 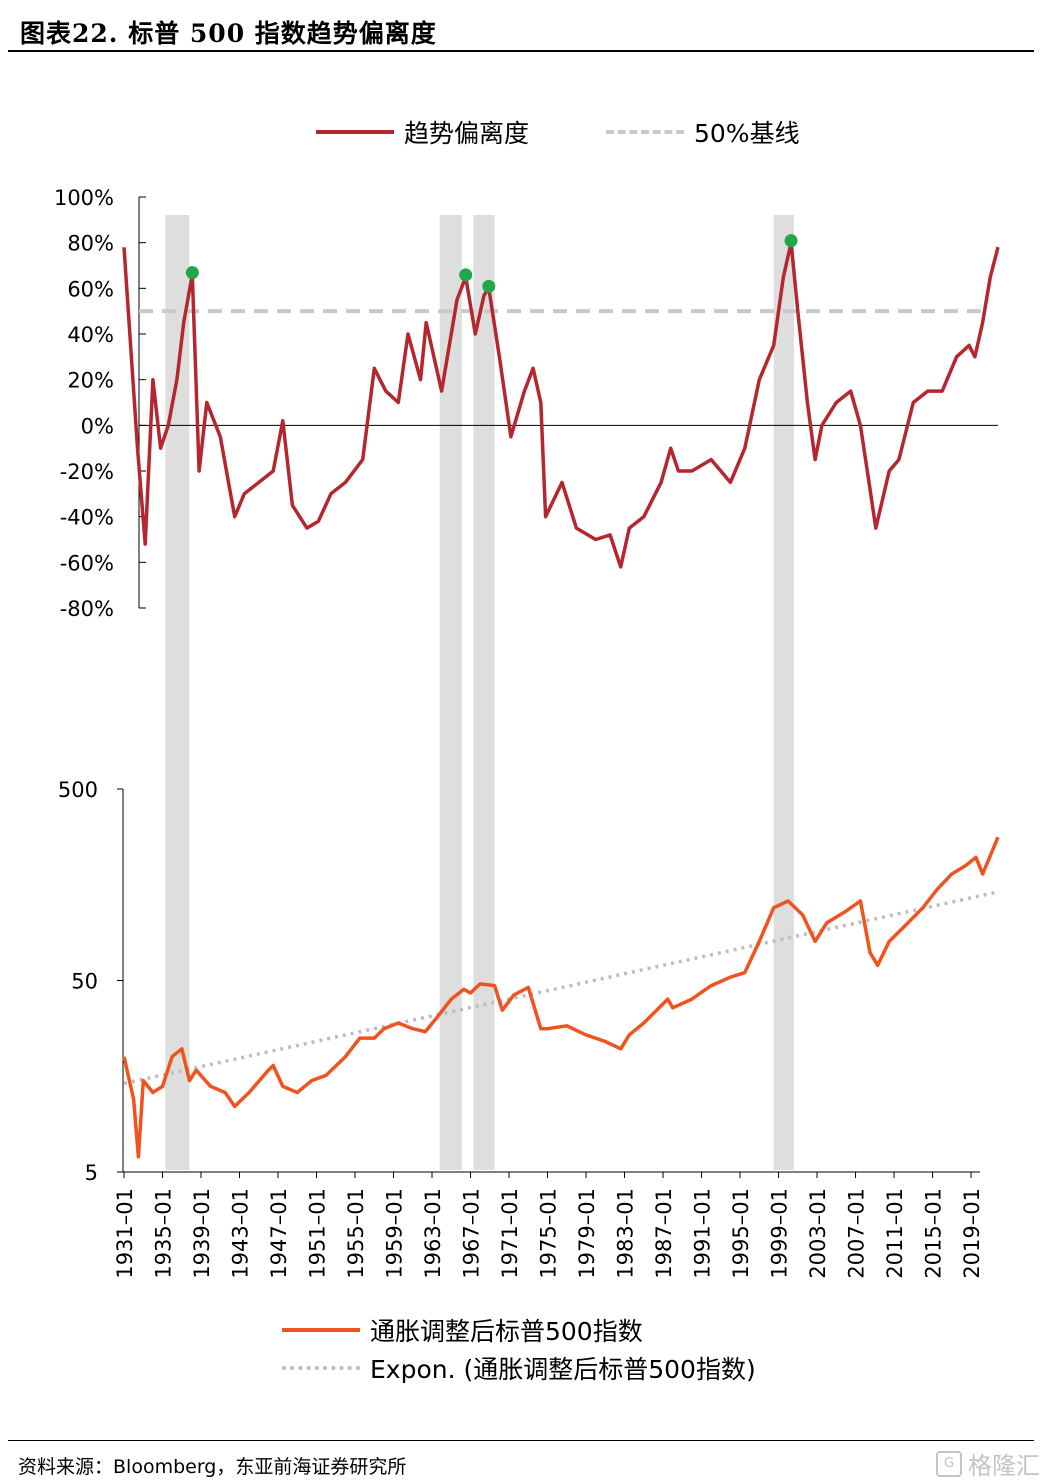 I want to click on watermark: G 格隆汇, so click(x=988, y=1463).